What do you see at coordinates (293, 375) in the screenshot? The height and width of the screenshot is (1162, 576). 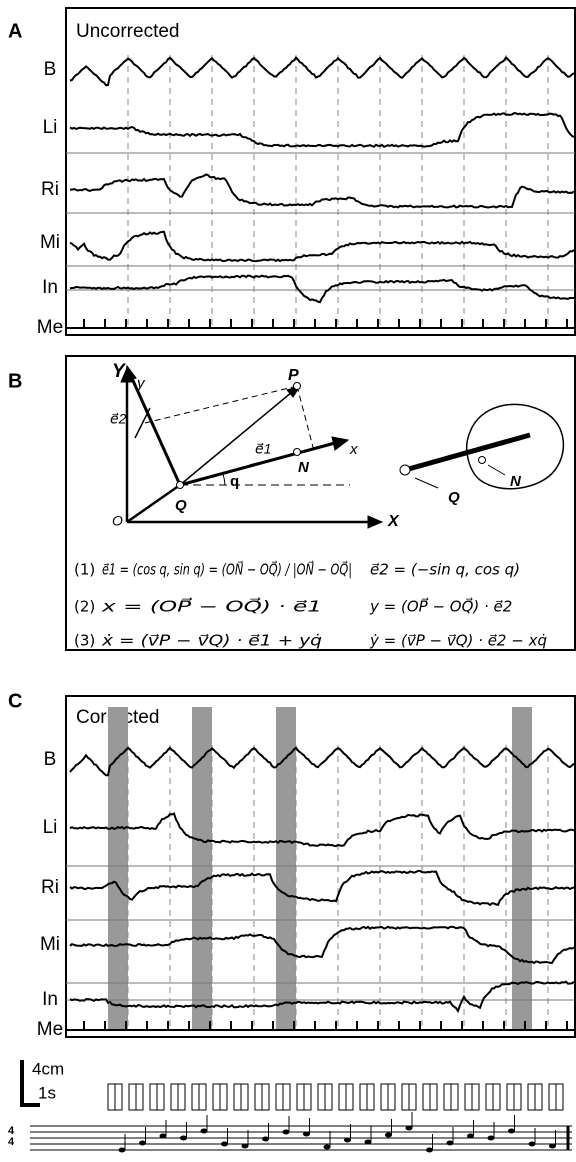 I see `label: P` at bounding box center [293, 375].